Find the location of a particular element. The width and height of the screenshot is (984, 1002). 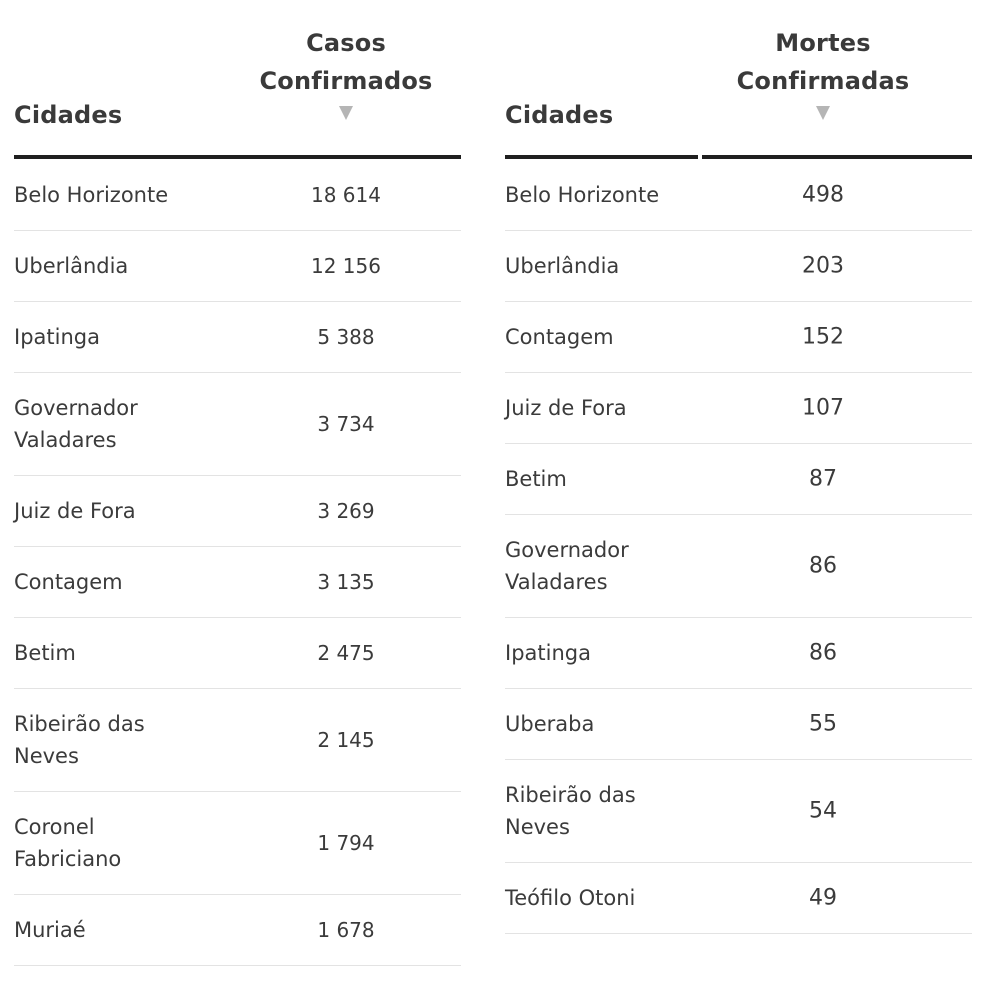

table-row: Belo Horizonte 18 614 is located at coordinates (237, 195).